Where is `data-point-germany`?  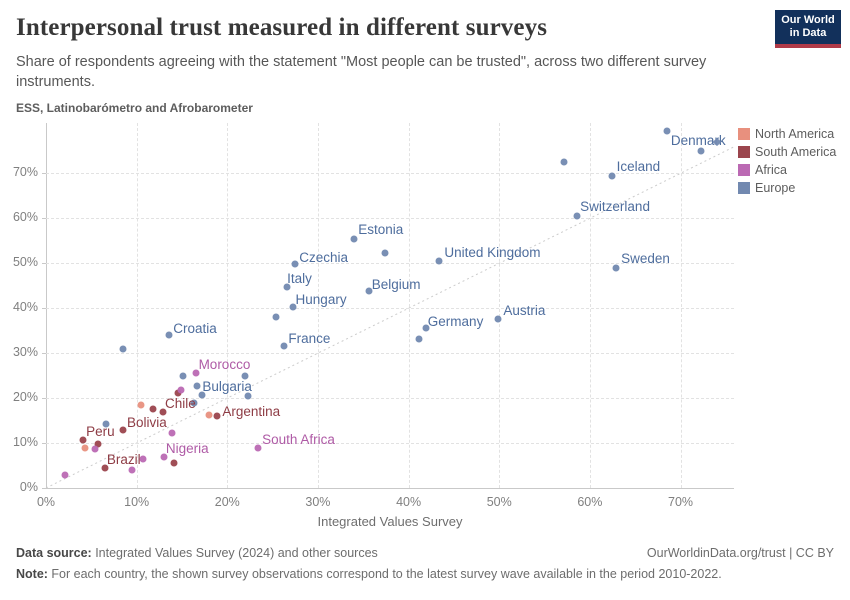
data-point-germany is located at coordinates (426, 328).